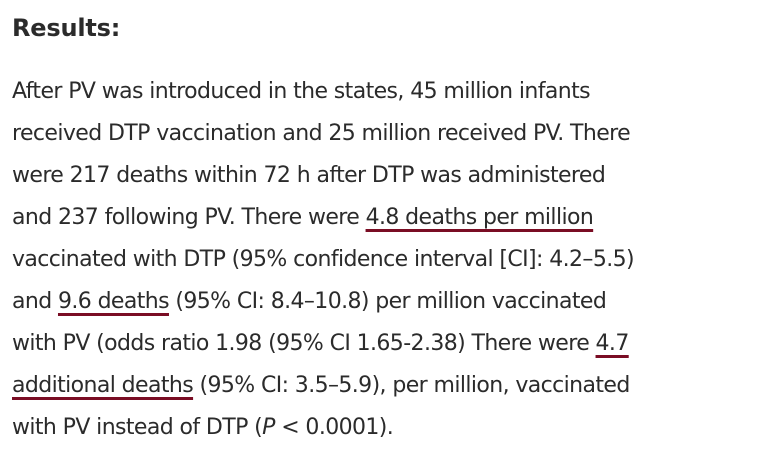  I want to click on highlight-dtp-death-rate: 4.8 deaths per million, so click(479, 217).